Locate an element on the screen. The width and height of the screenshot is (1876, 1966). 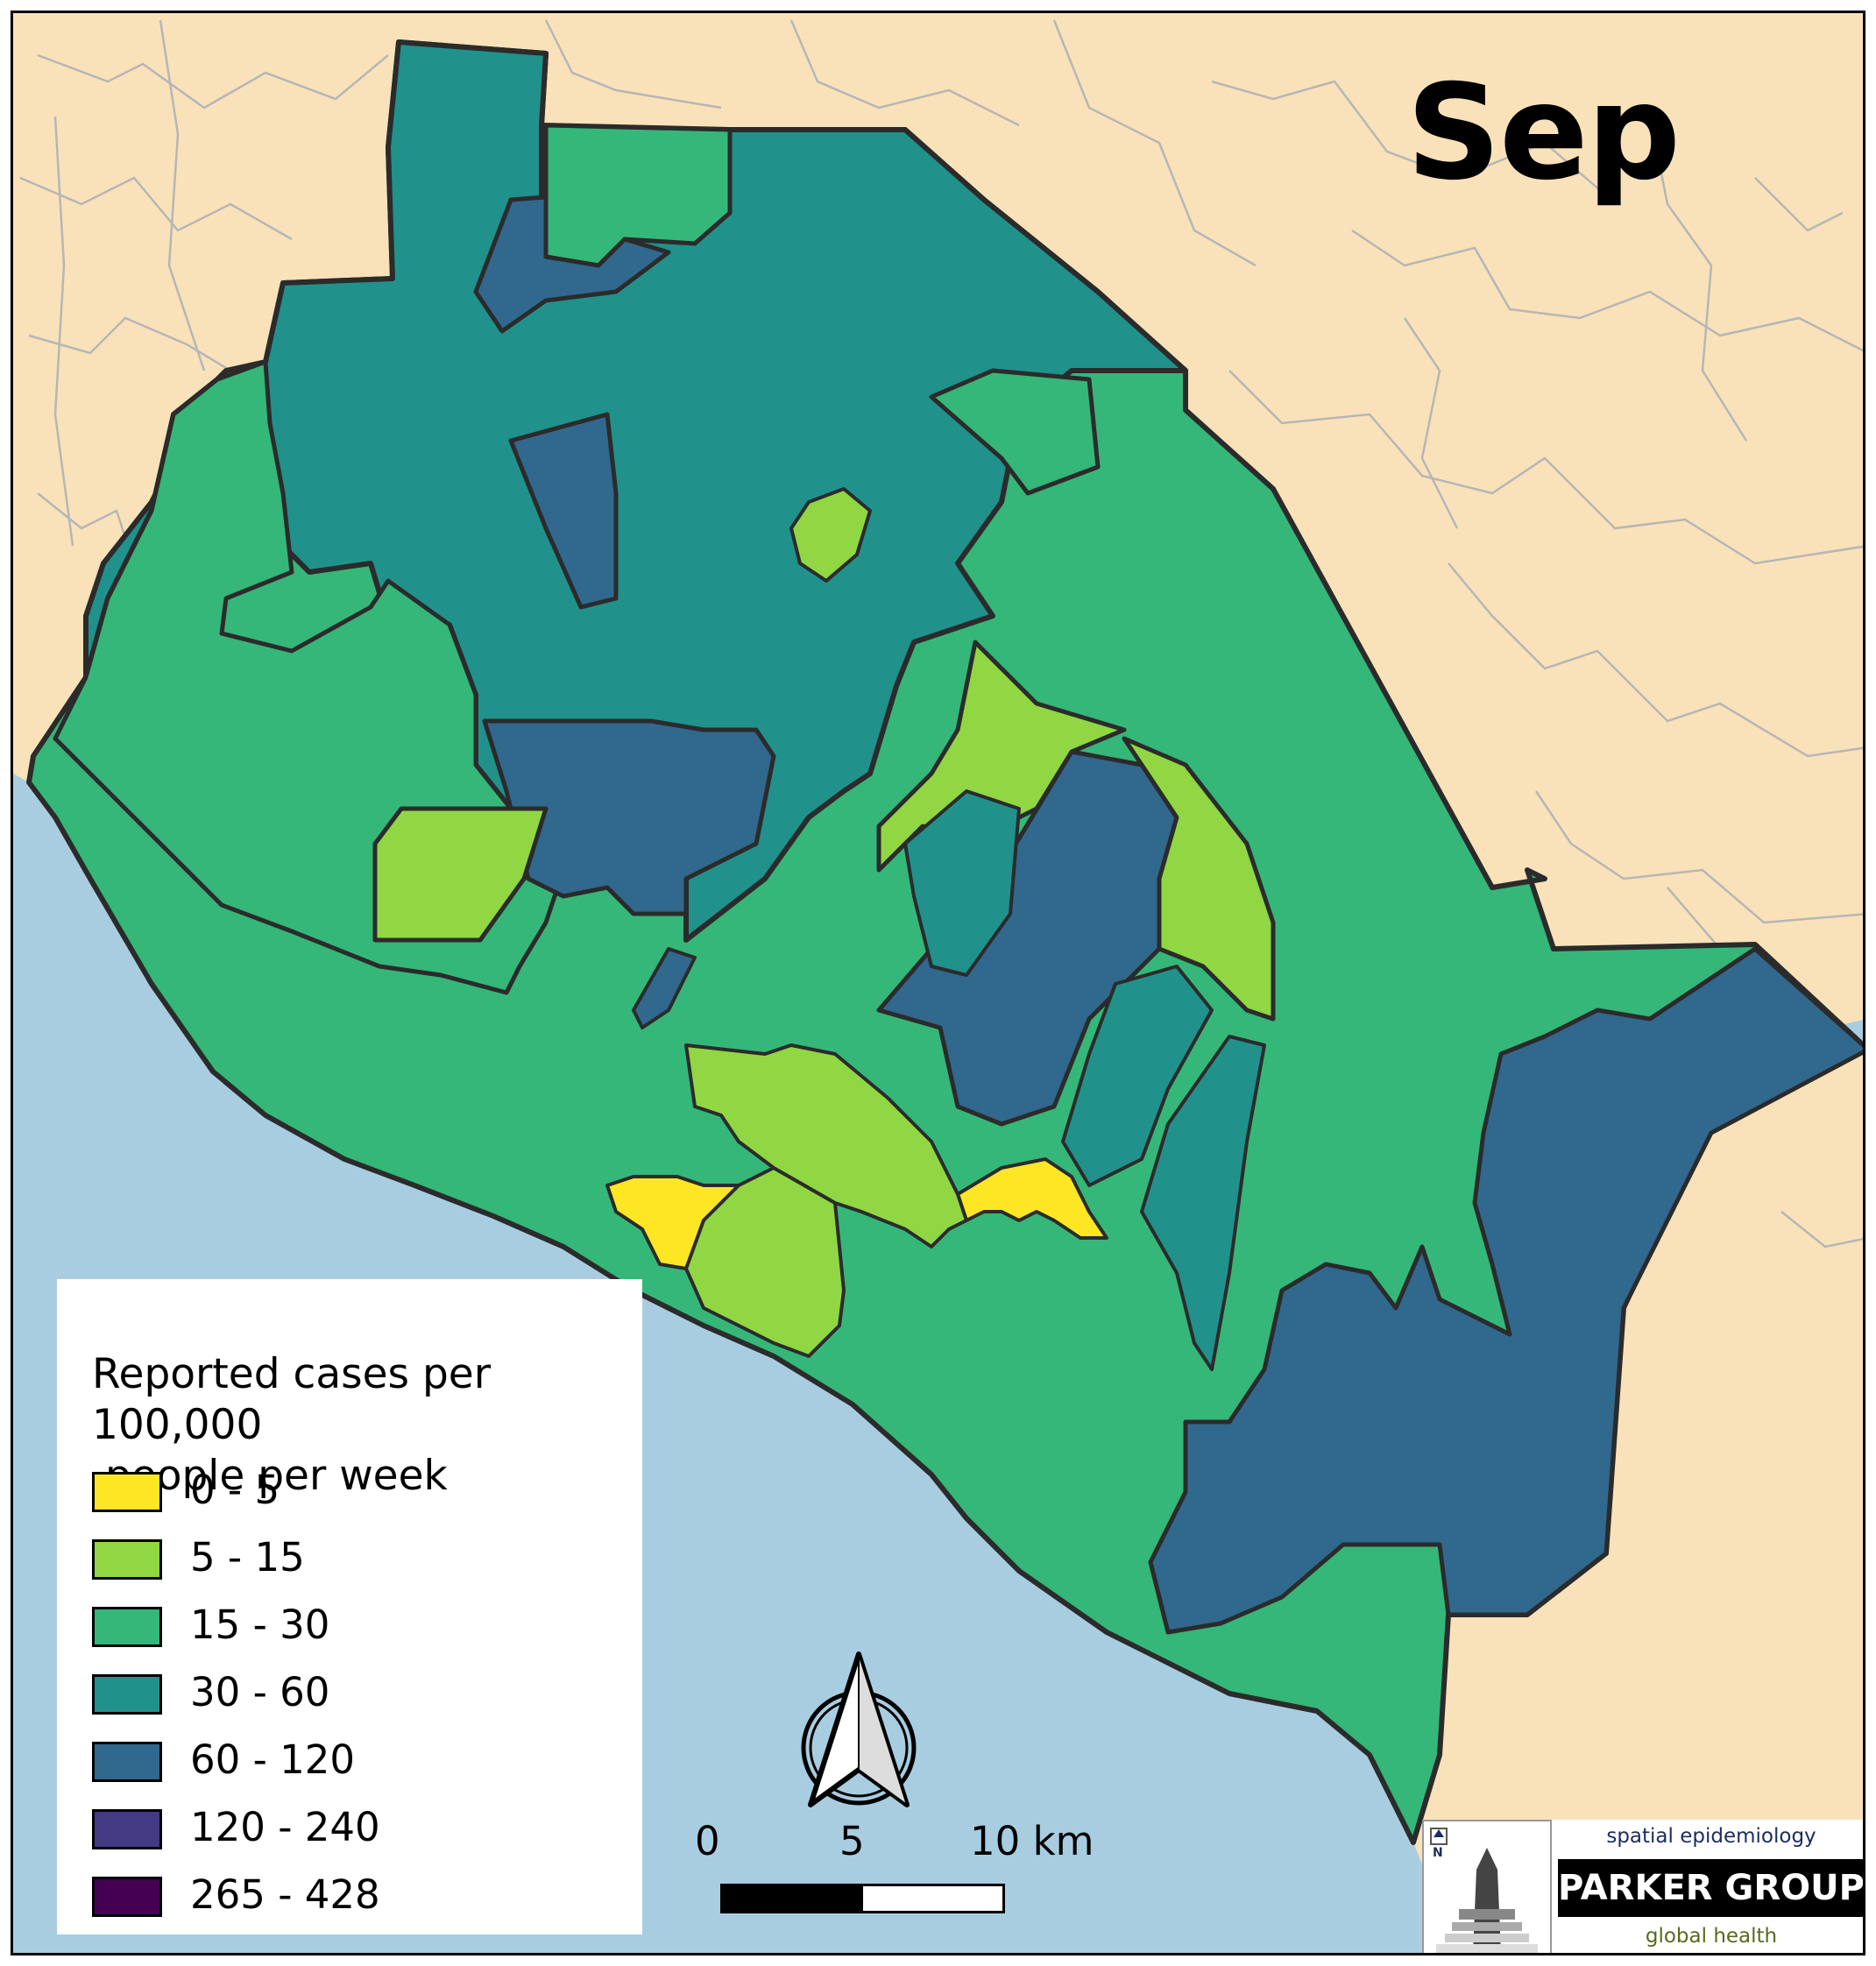
scale-bar-black-segment is located at coordinates (793, 1899).